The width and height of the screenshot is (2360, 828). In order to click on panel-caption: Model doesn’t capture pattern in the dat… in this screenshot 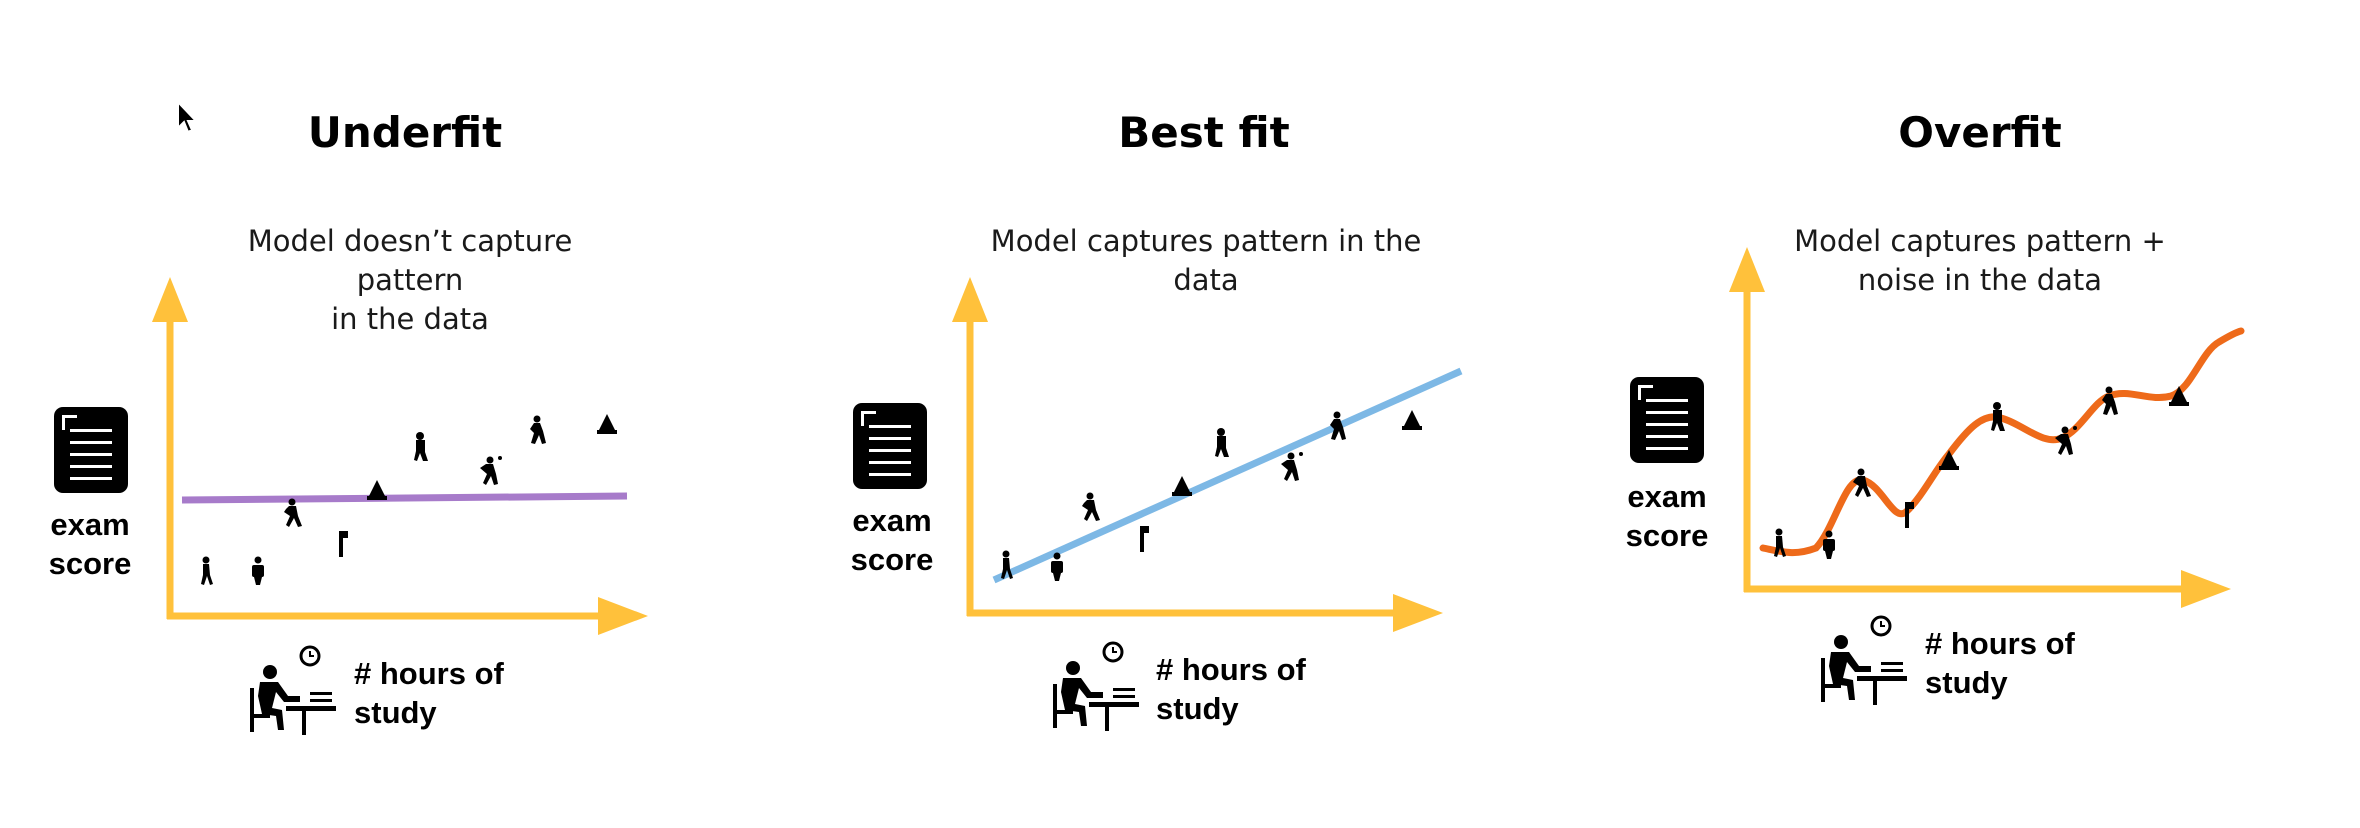, I will do `click(410, 280)`.